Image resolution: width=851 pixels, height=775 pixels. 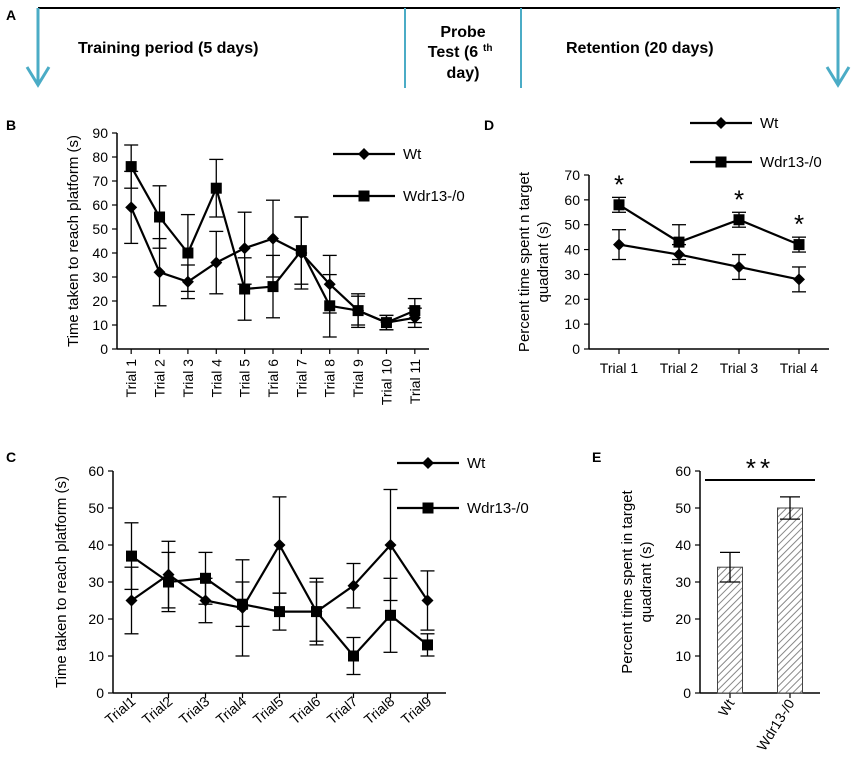 I want to click on panel-letter-a: A, so click(x=11, y=15).